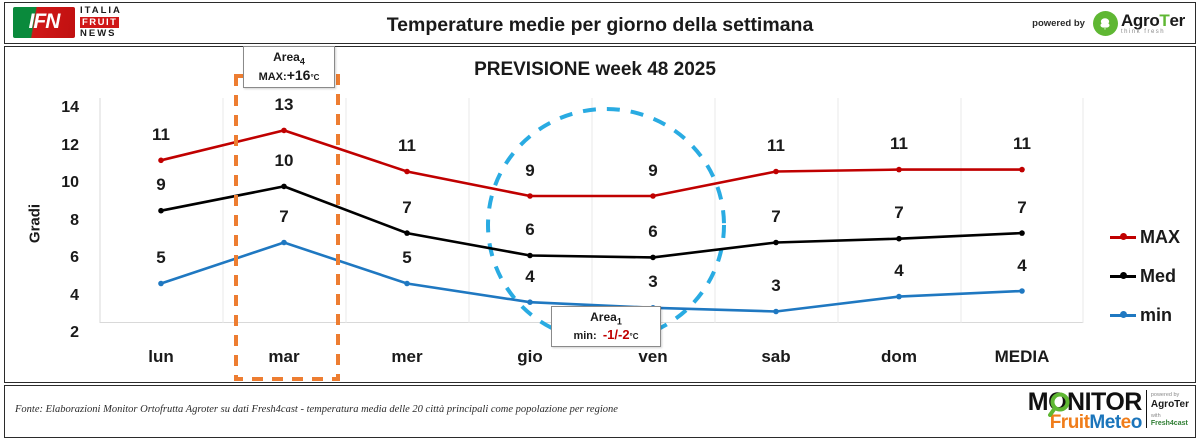  Describe the element at coordinates (1155, 416) in the screenshot. I see `monitor-with-label: with` at that location.